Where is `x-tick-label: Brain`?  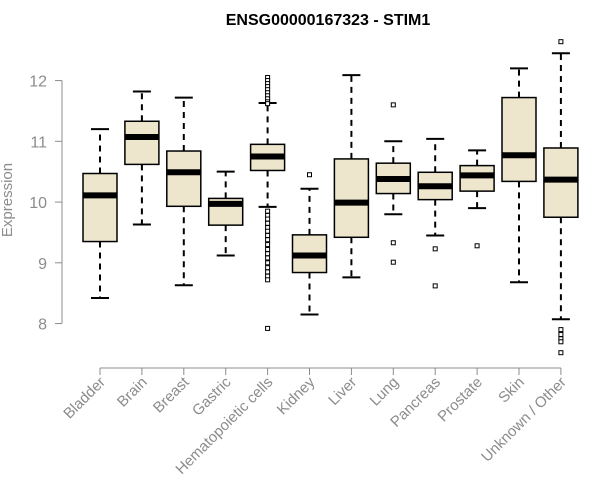 x-tick-label: Brain is located at coordinates (132, 392).